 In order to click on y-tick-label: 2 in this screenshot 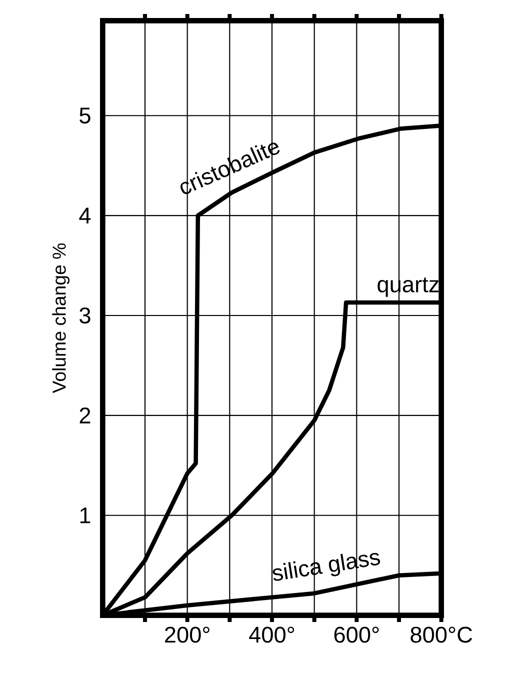, I will do `click(85, 416)`.